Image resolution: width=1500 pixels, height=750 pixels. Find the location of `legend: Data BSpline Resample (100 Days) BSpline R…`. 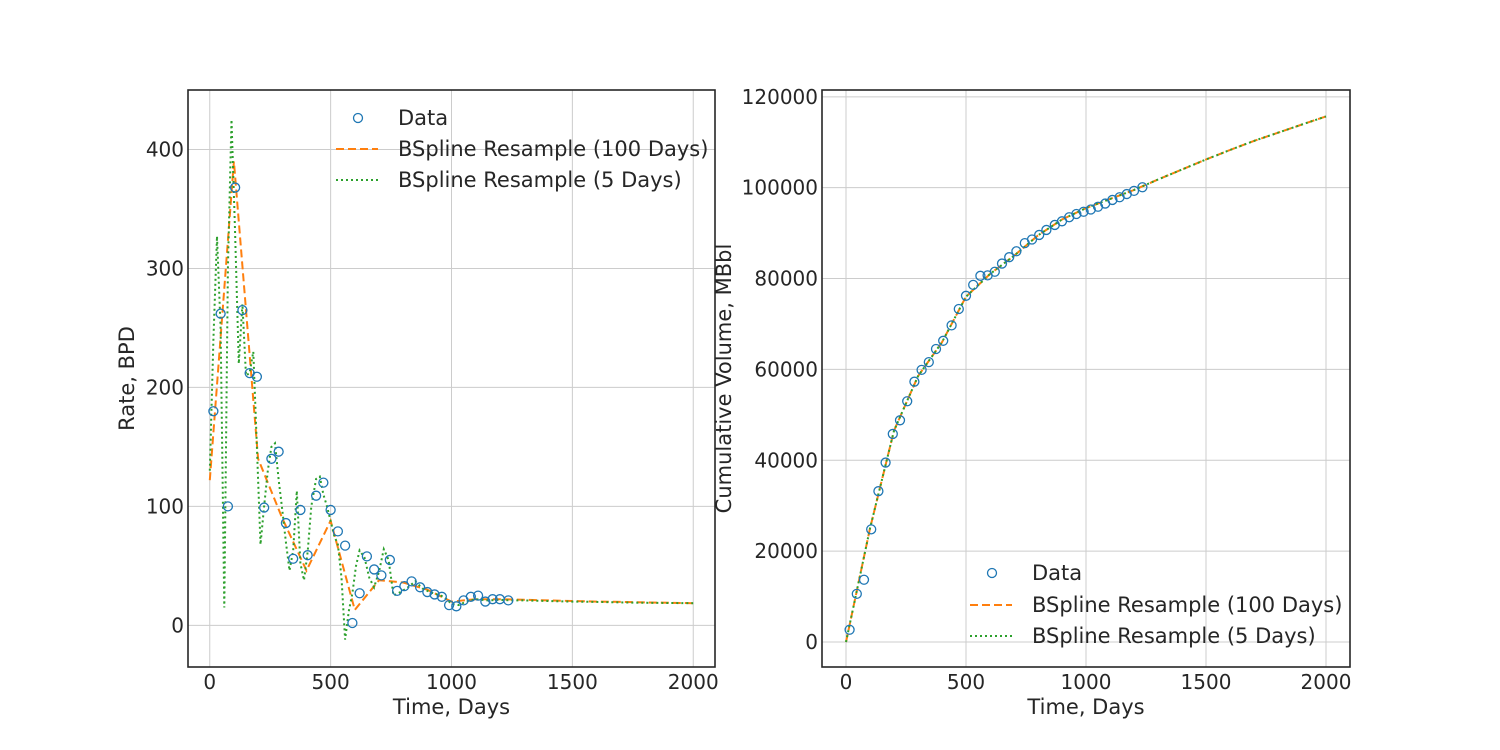

legend: Data BSpline Resample (100 Days) BSpline R… is located at coordinates (522, 149).